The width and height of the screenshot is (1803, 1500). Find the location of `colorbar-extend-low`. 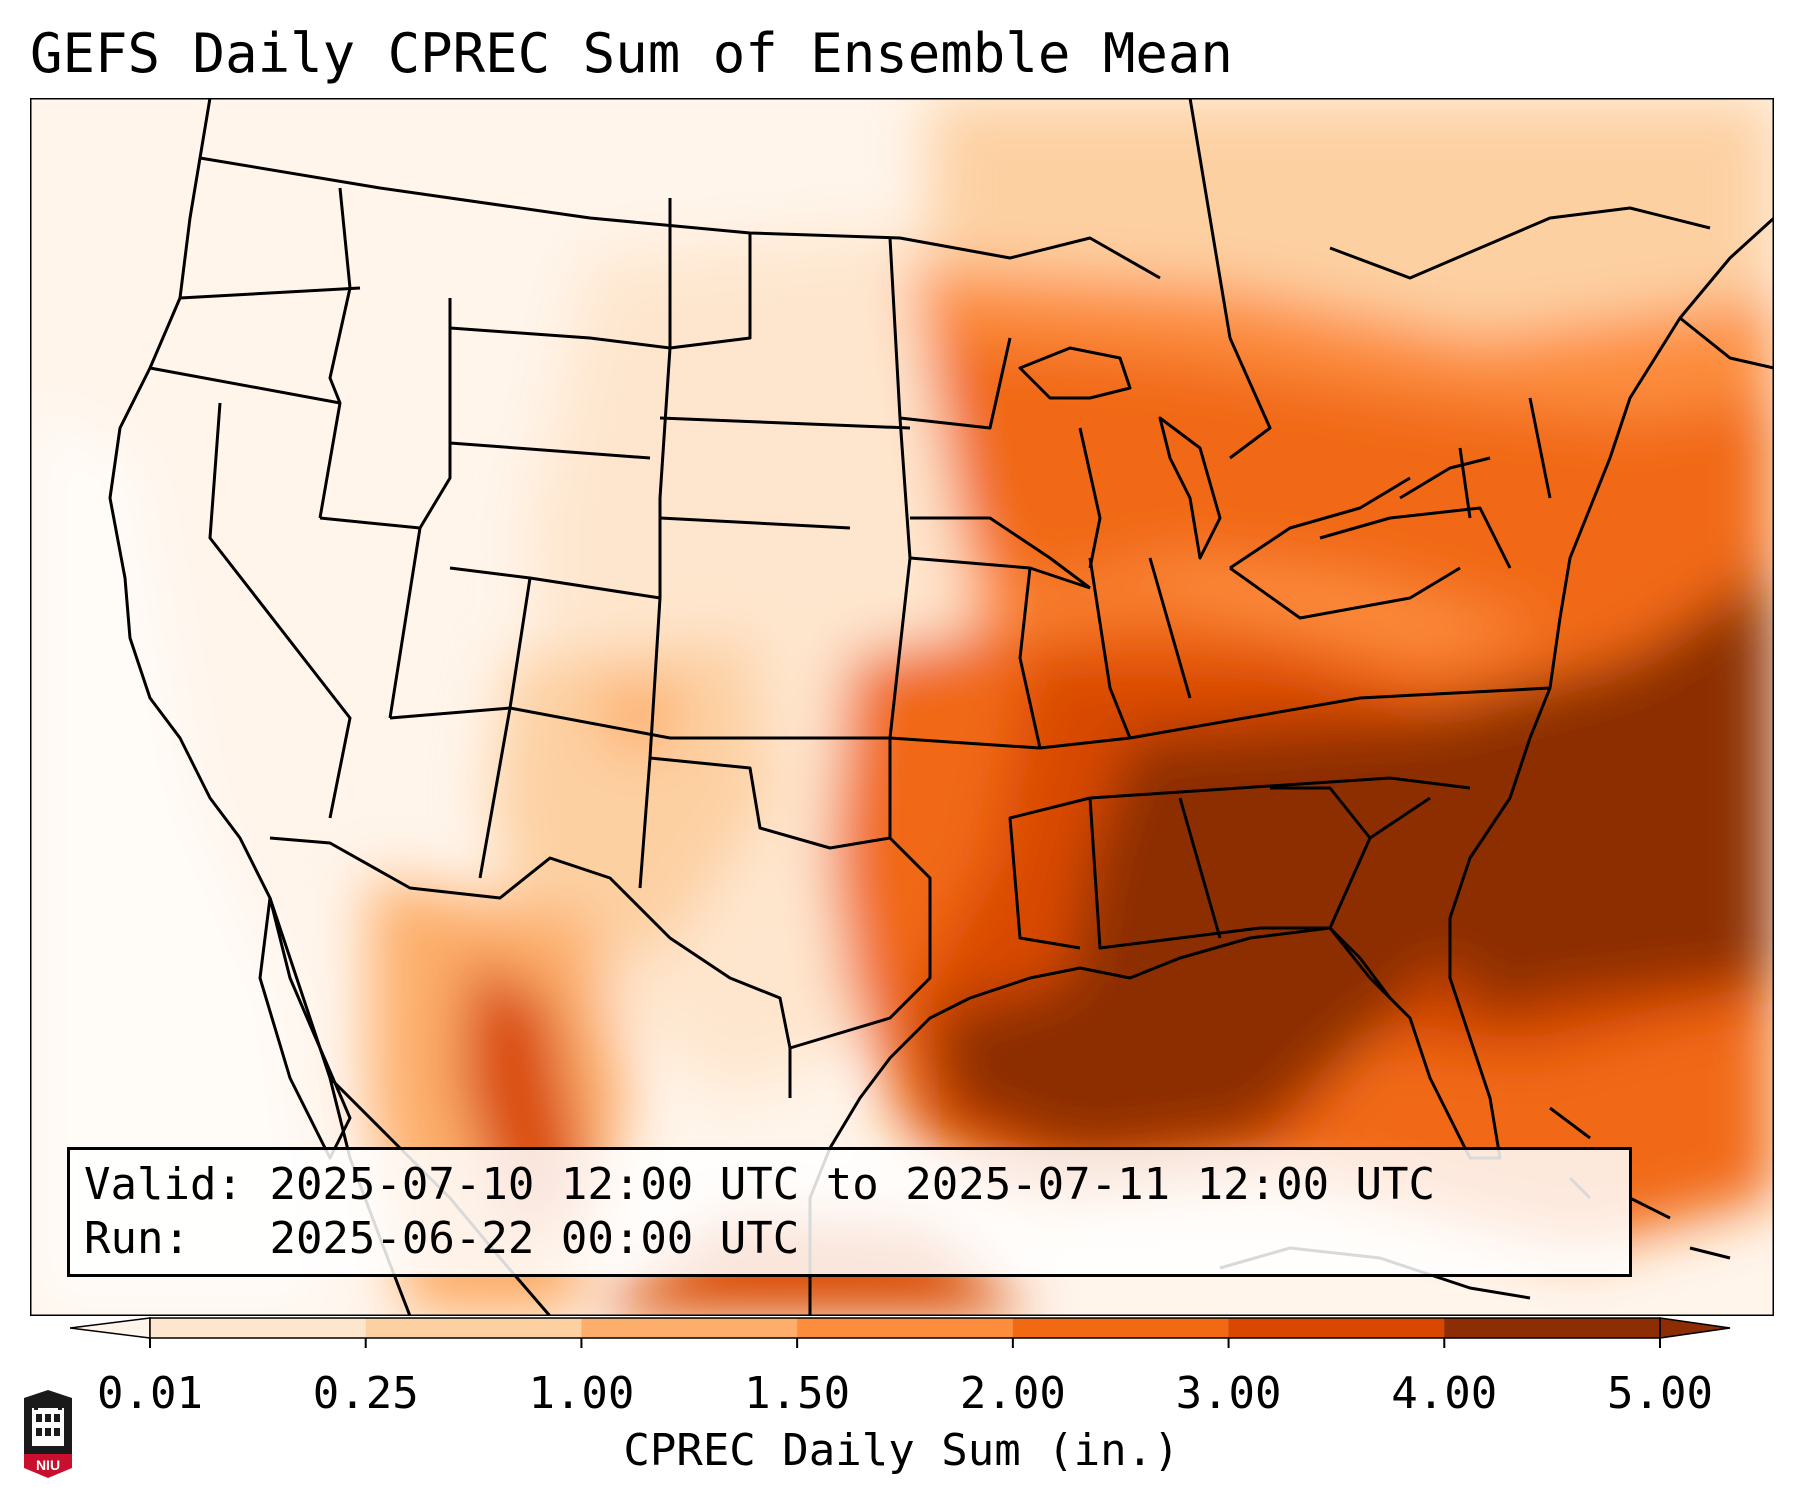

colorbar-extend-low is located at coordinates (110, 1328).